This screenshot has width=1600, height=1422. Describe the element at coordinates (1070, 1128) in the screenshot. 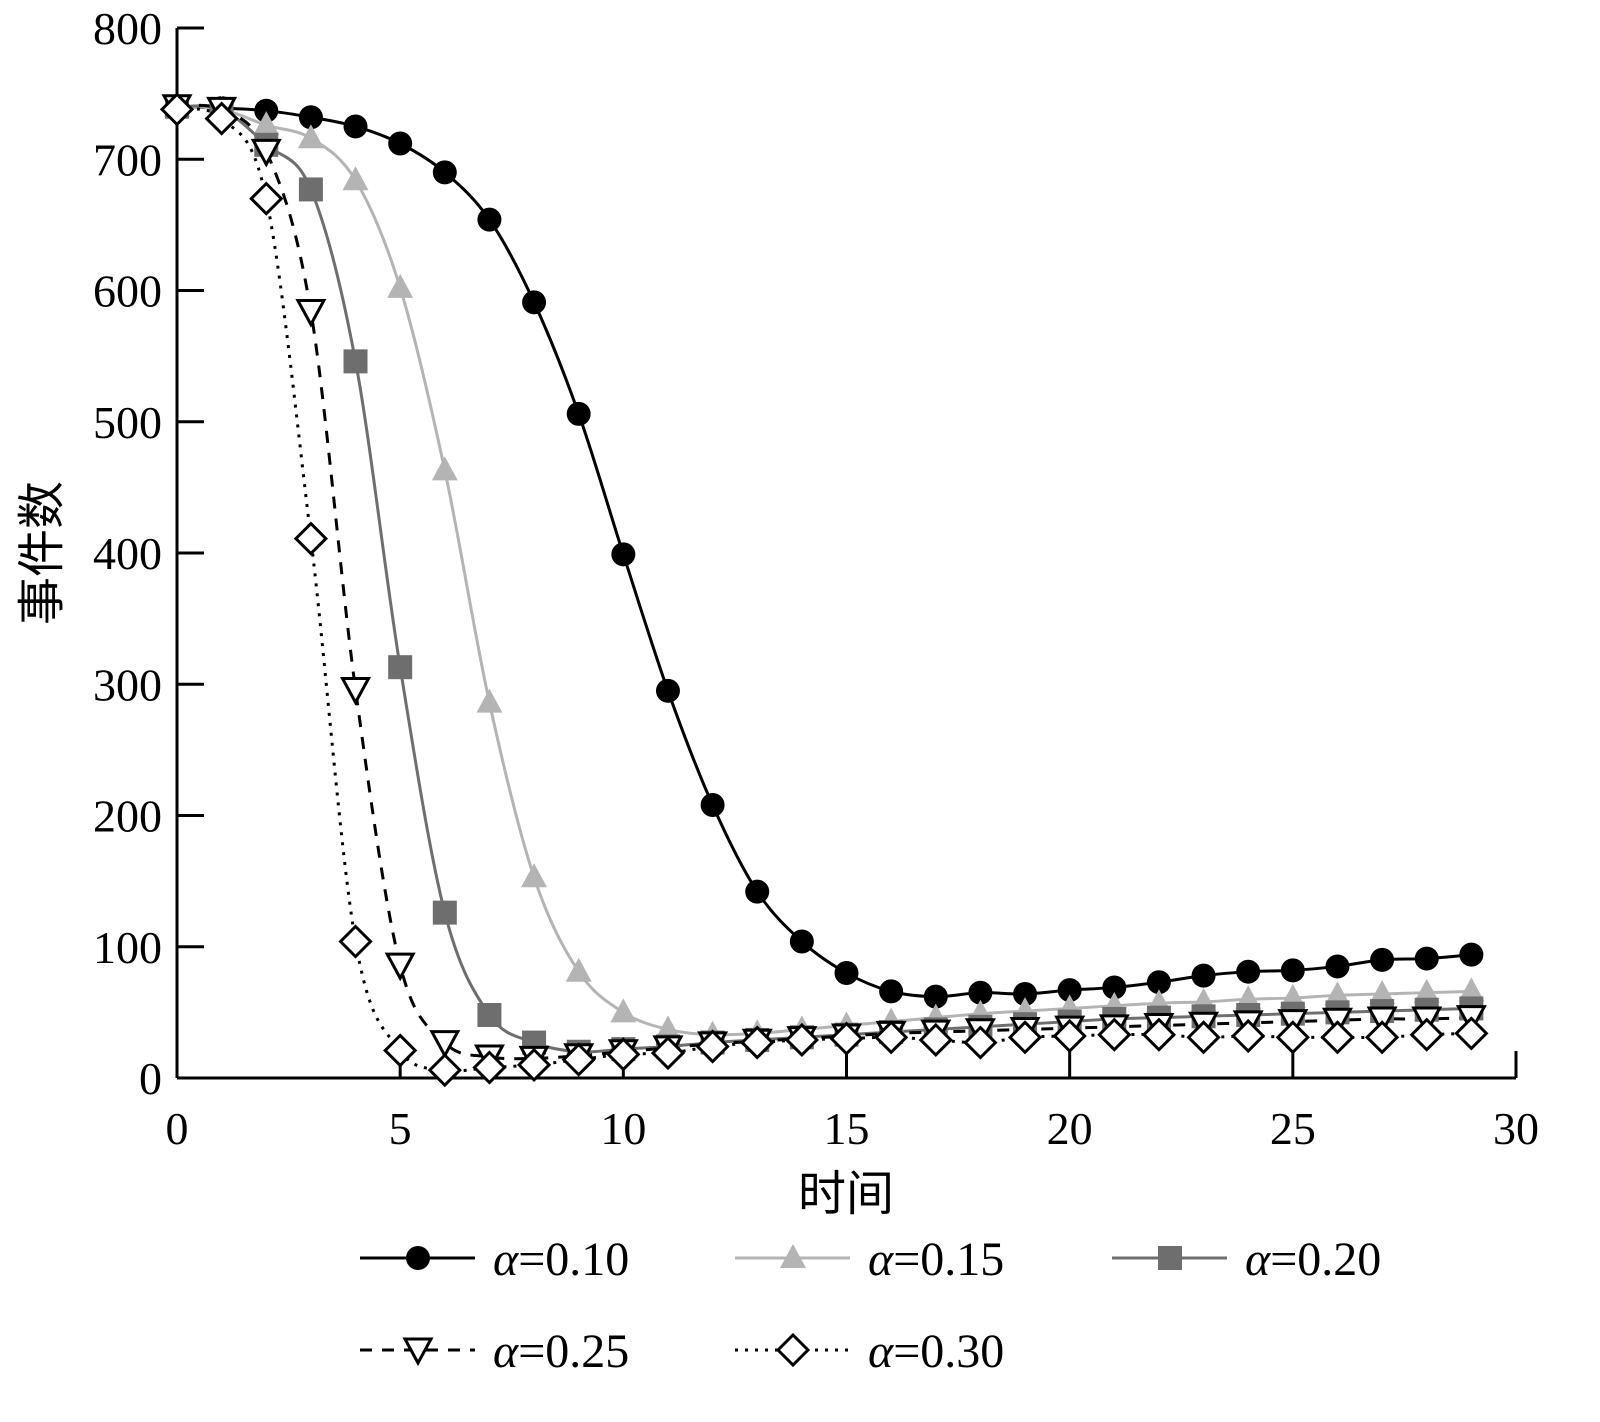

I see `x-tick-label: 20` at that location.